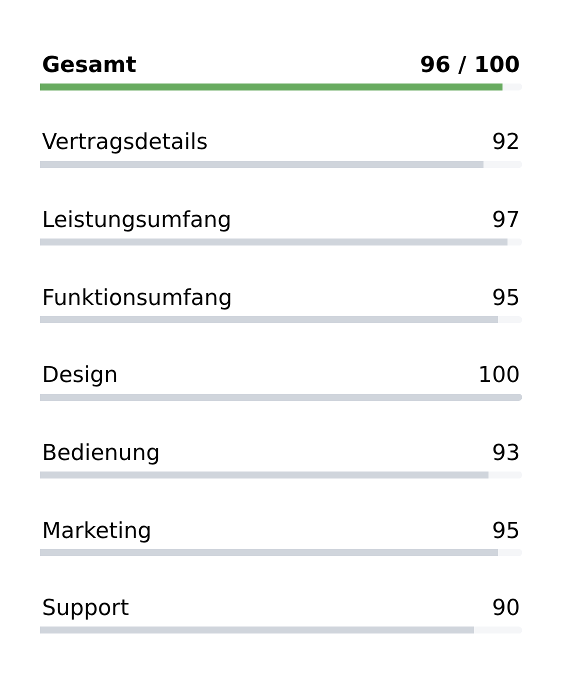  I want to click on y-tick-label: Leistungsumfang, so click(137, 220).